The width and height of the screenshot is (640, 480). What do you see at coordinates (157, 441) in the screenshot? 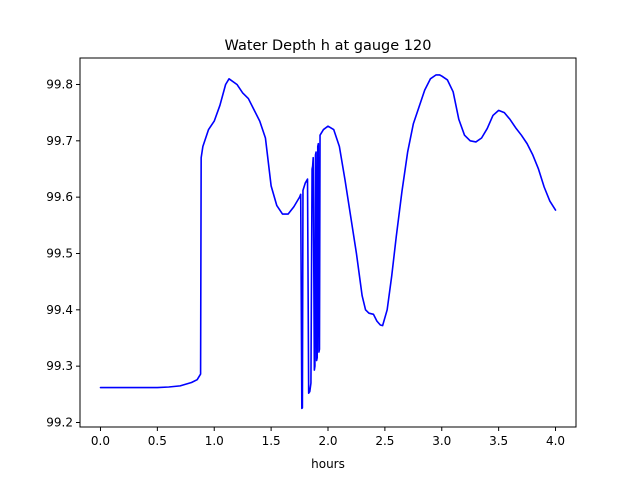
I see `x-tick-label: 0.5` at bounding box center [157, 441].